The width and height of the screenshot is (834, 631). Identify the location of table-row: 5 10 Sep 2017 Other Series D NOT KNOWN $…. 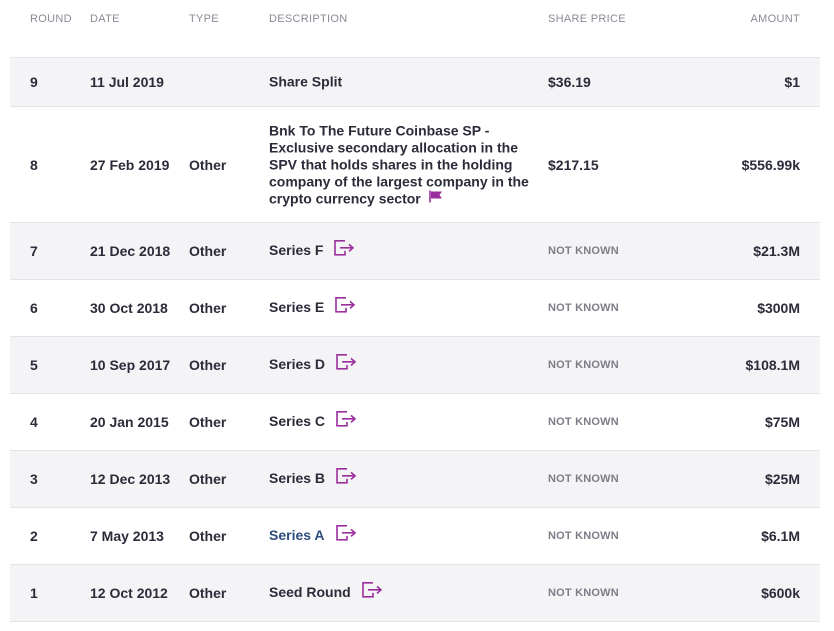
(415, 365).